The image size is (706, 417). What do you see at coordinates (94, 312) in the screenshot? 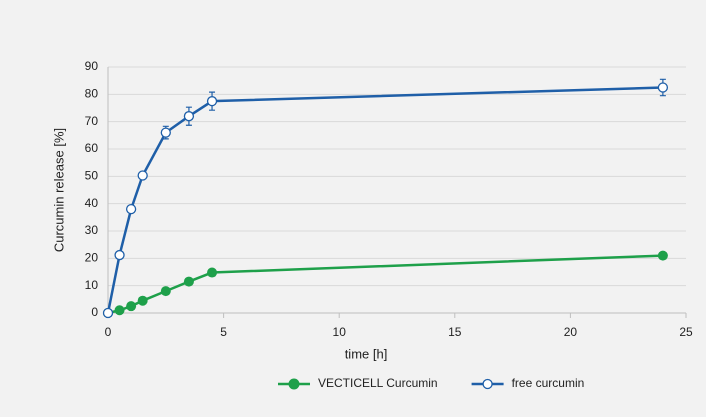
I see `y-tick-label: 0` at bounding box center [94, 312].